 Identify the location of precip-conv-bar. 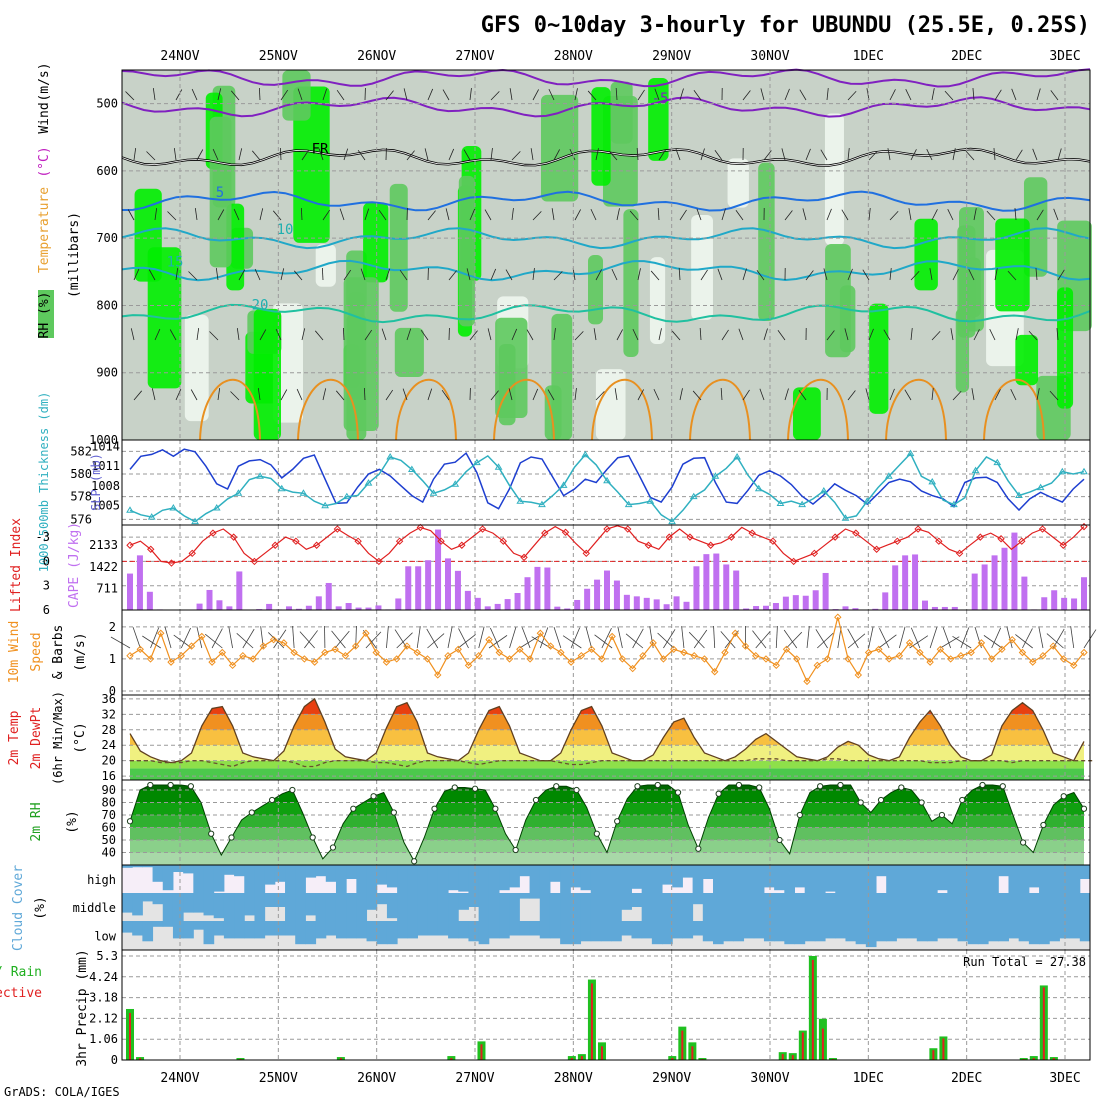
(792, 1057).